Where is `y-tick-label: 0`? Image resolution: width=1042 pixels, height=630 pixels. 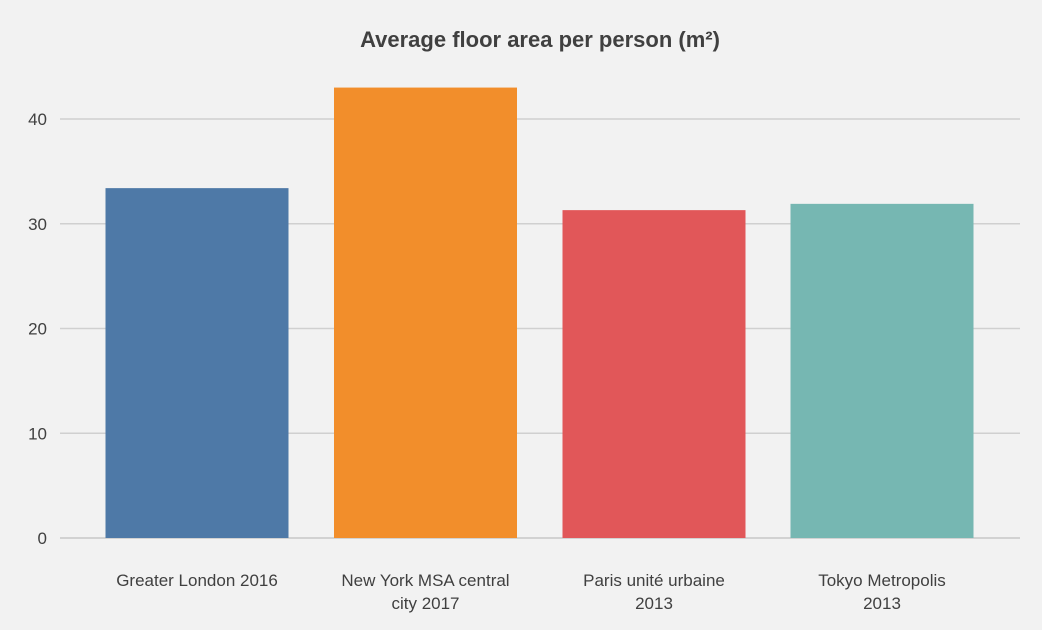 y-tick-label: 0 is located at coordinates (42, 538).